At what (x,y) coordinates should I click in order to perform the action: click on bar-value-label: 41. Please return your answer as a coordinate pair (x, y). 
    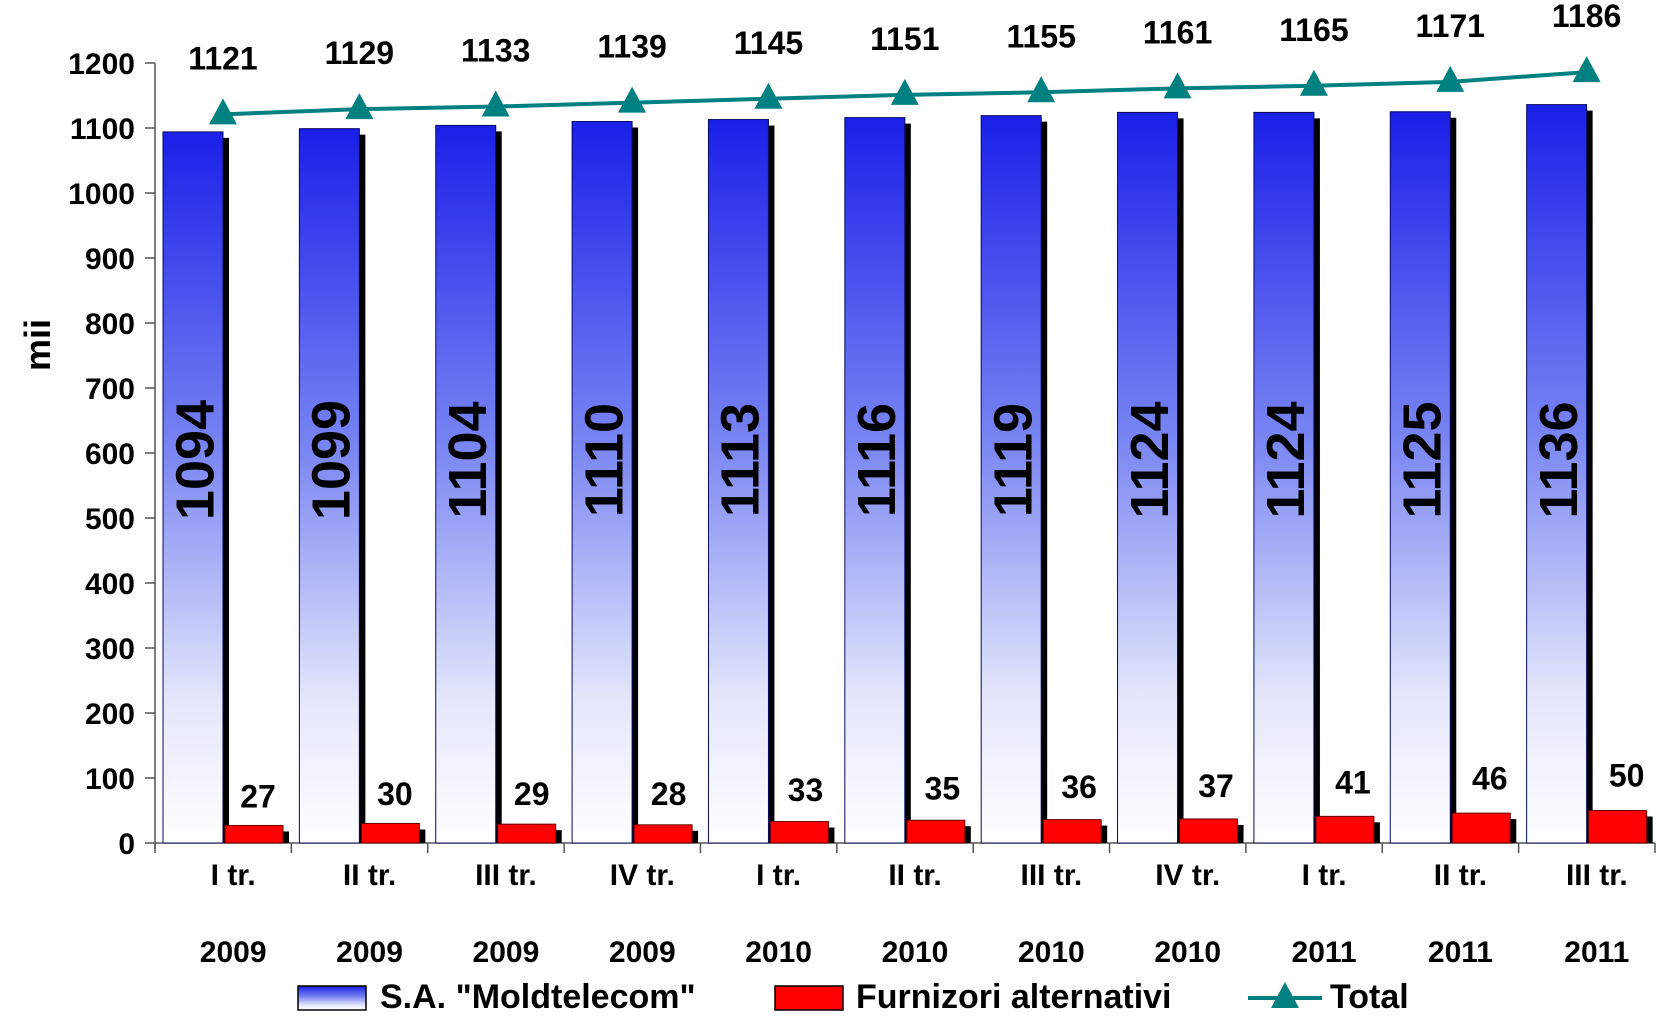
    Looking at the image, I should click on (1353, 783).